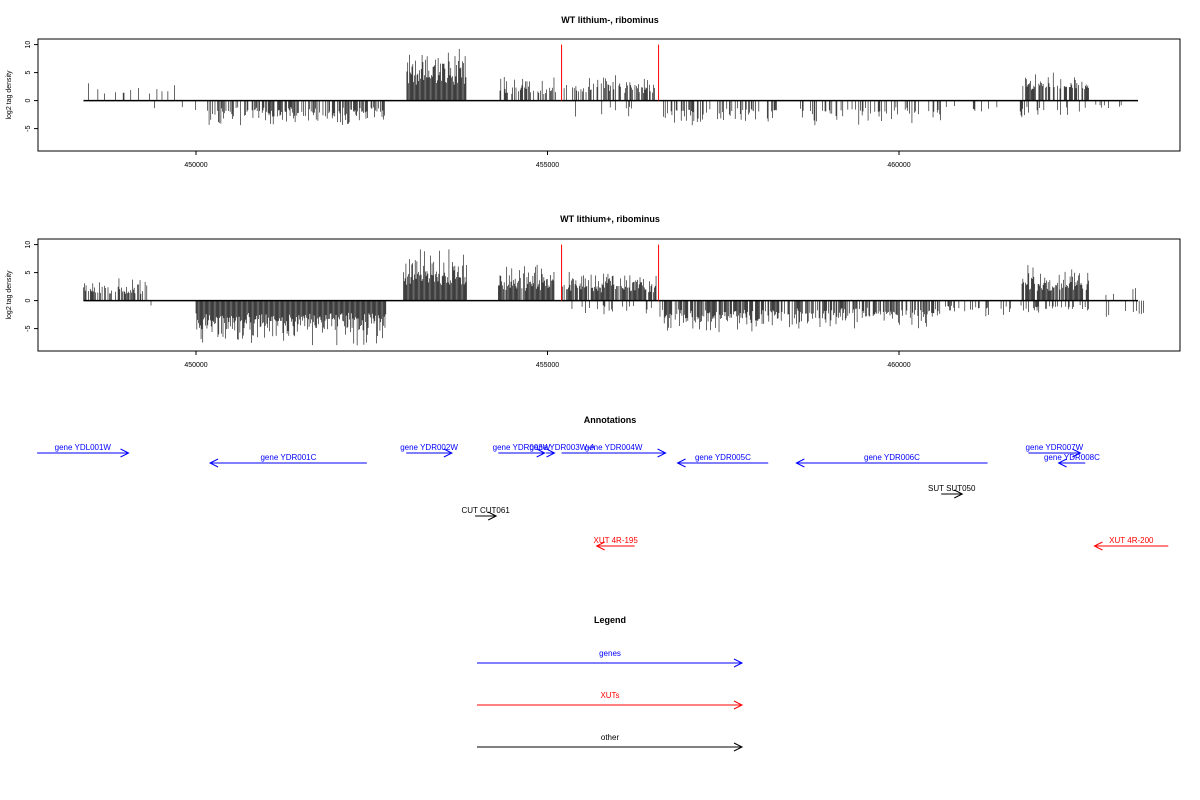  What do you see at coordinates (610, 737) in the screenshot?
I see `legend-label: other` at bounding box center [610, 737].